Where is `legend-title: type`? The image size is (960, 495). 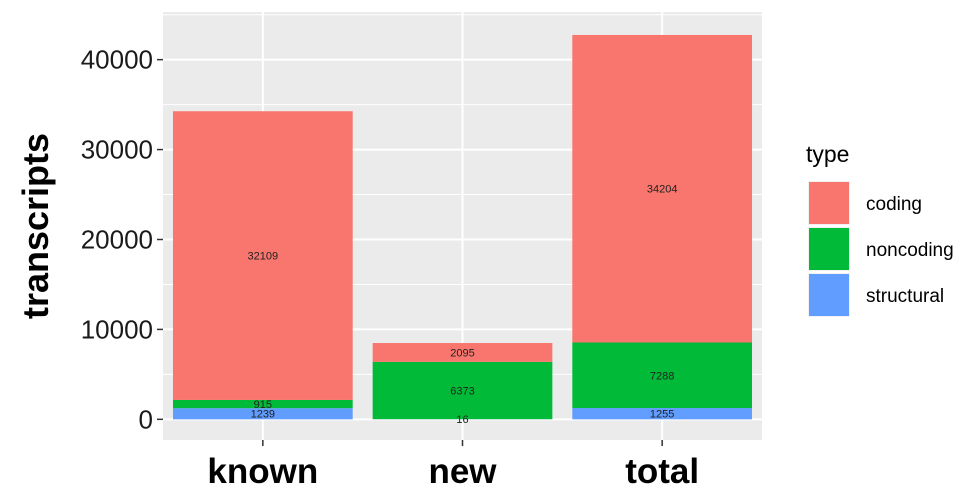 legend-title: type is located at coordinates (827, 154).